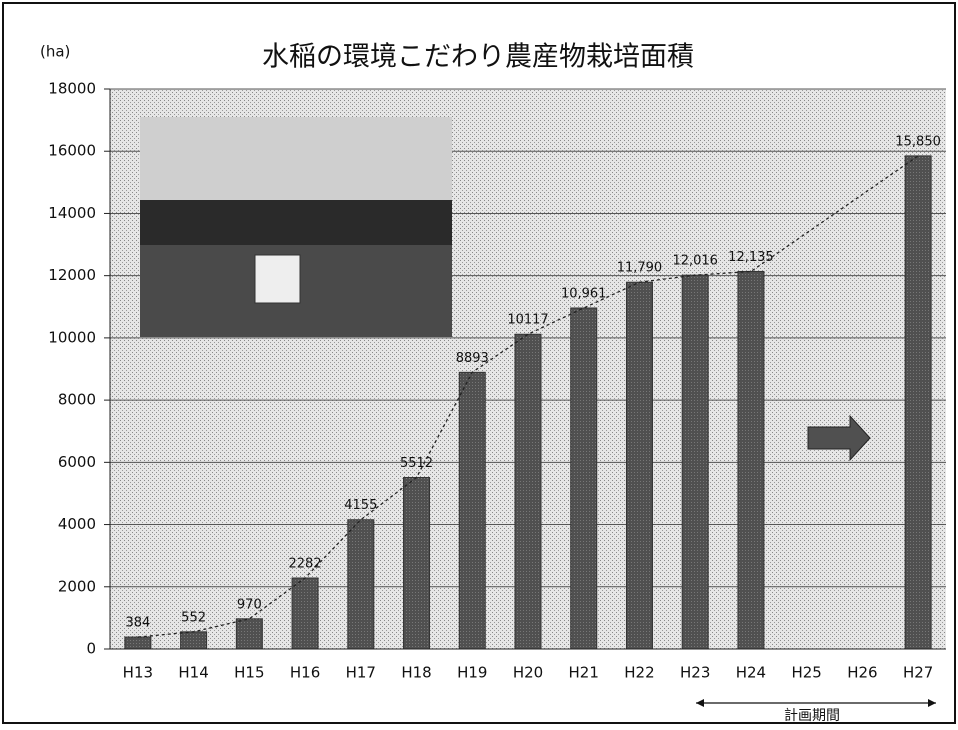 The height and width of the screenshot is (730, 958). What do you see at coordinates (528, 673) in the screenshot?
I see `x-tick-label: H20` at bounding box center [528, 673].